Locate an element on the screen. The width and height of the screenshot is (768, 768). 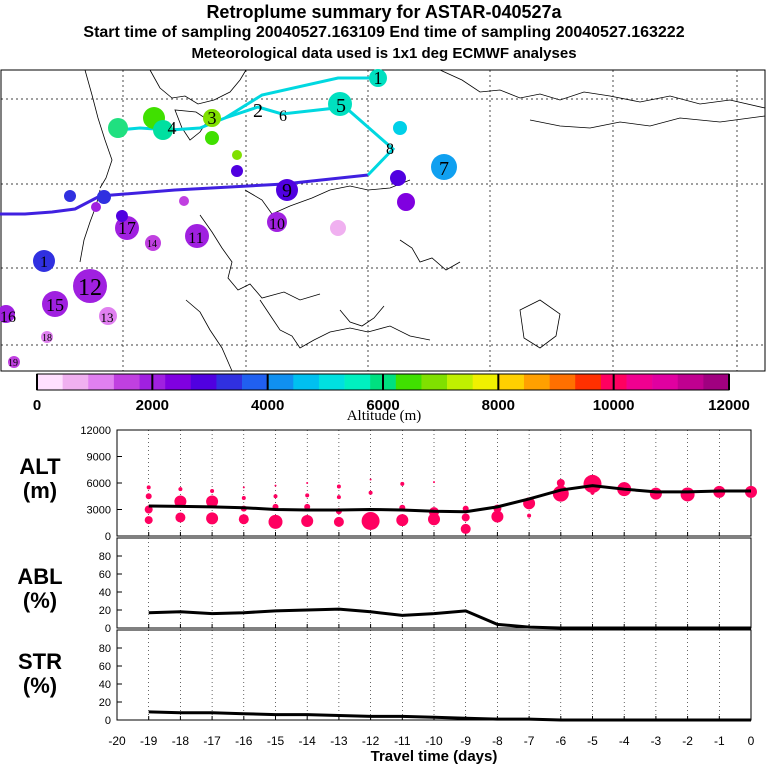
abl-series-line is located at coordinates (449, 618).